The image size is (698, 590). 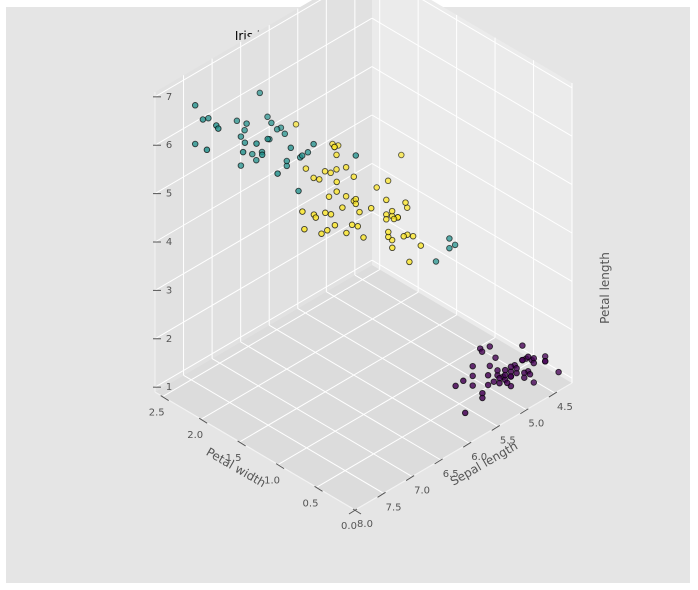 I want to click on y-tick-label: 8.0, so click(x=365, y=524).